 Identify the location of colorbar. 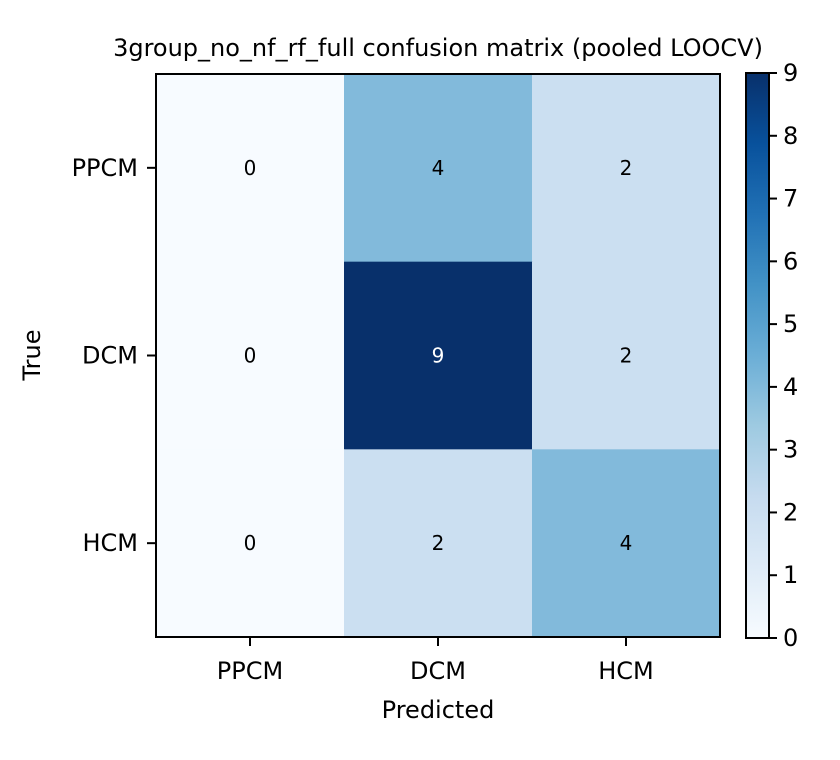
(757, 355).